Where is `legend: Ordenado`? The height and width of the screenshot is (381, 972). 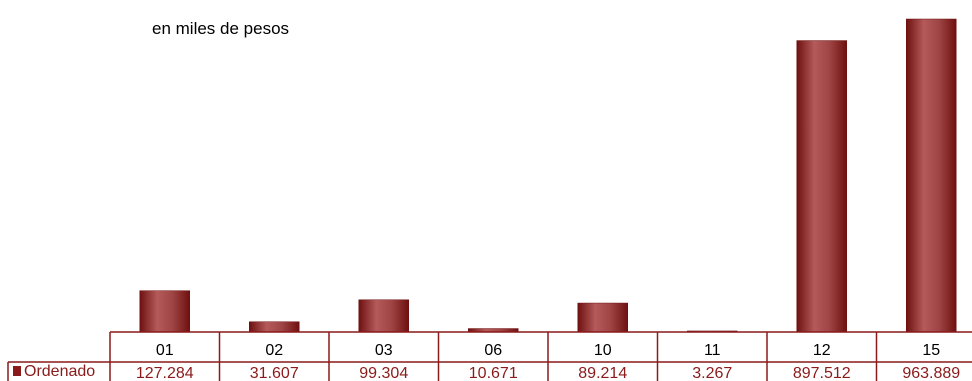 legend: Ordenado is located at coordinates (54, 371).